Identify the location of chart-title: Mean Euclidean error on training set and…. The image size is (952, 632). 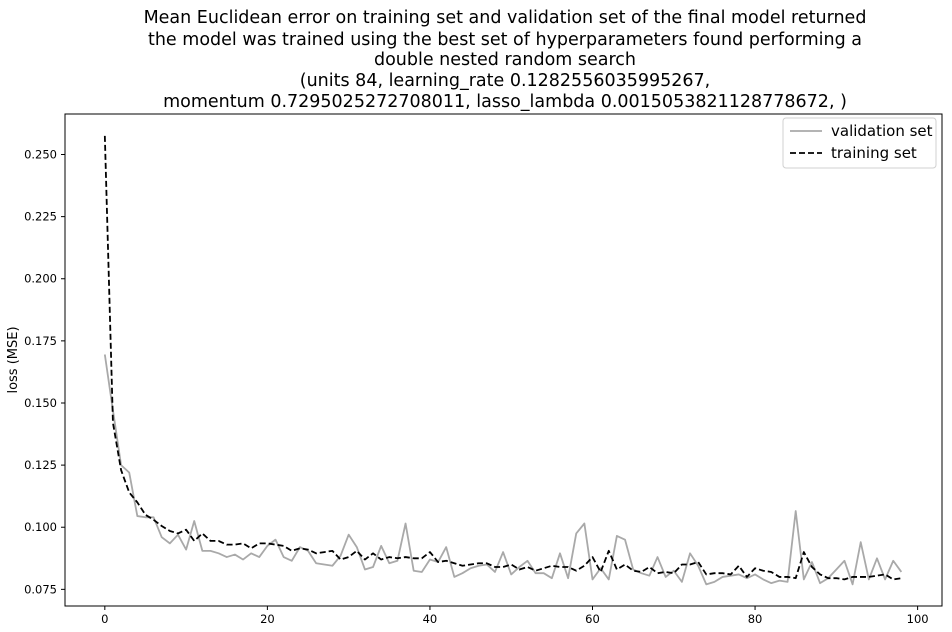
(505, 60).